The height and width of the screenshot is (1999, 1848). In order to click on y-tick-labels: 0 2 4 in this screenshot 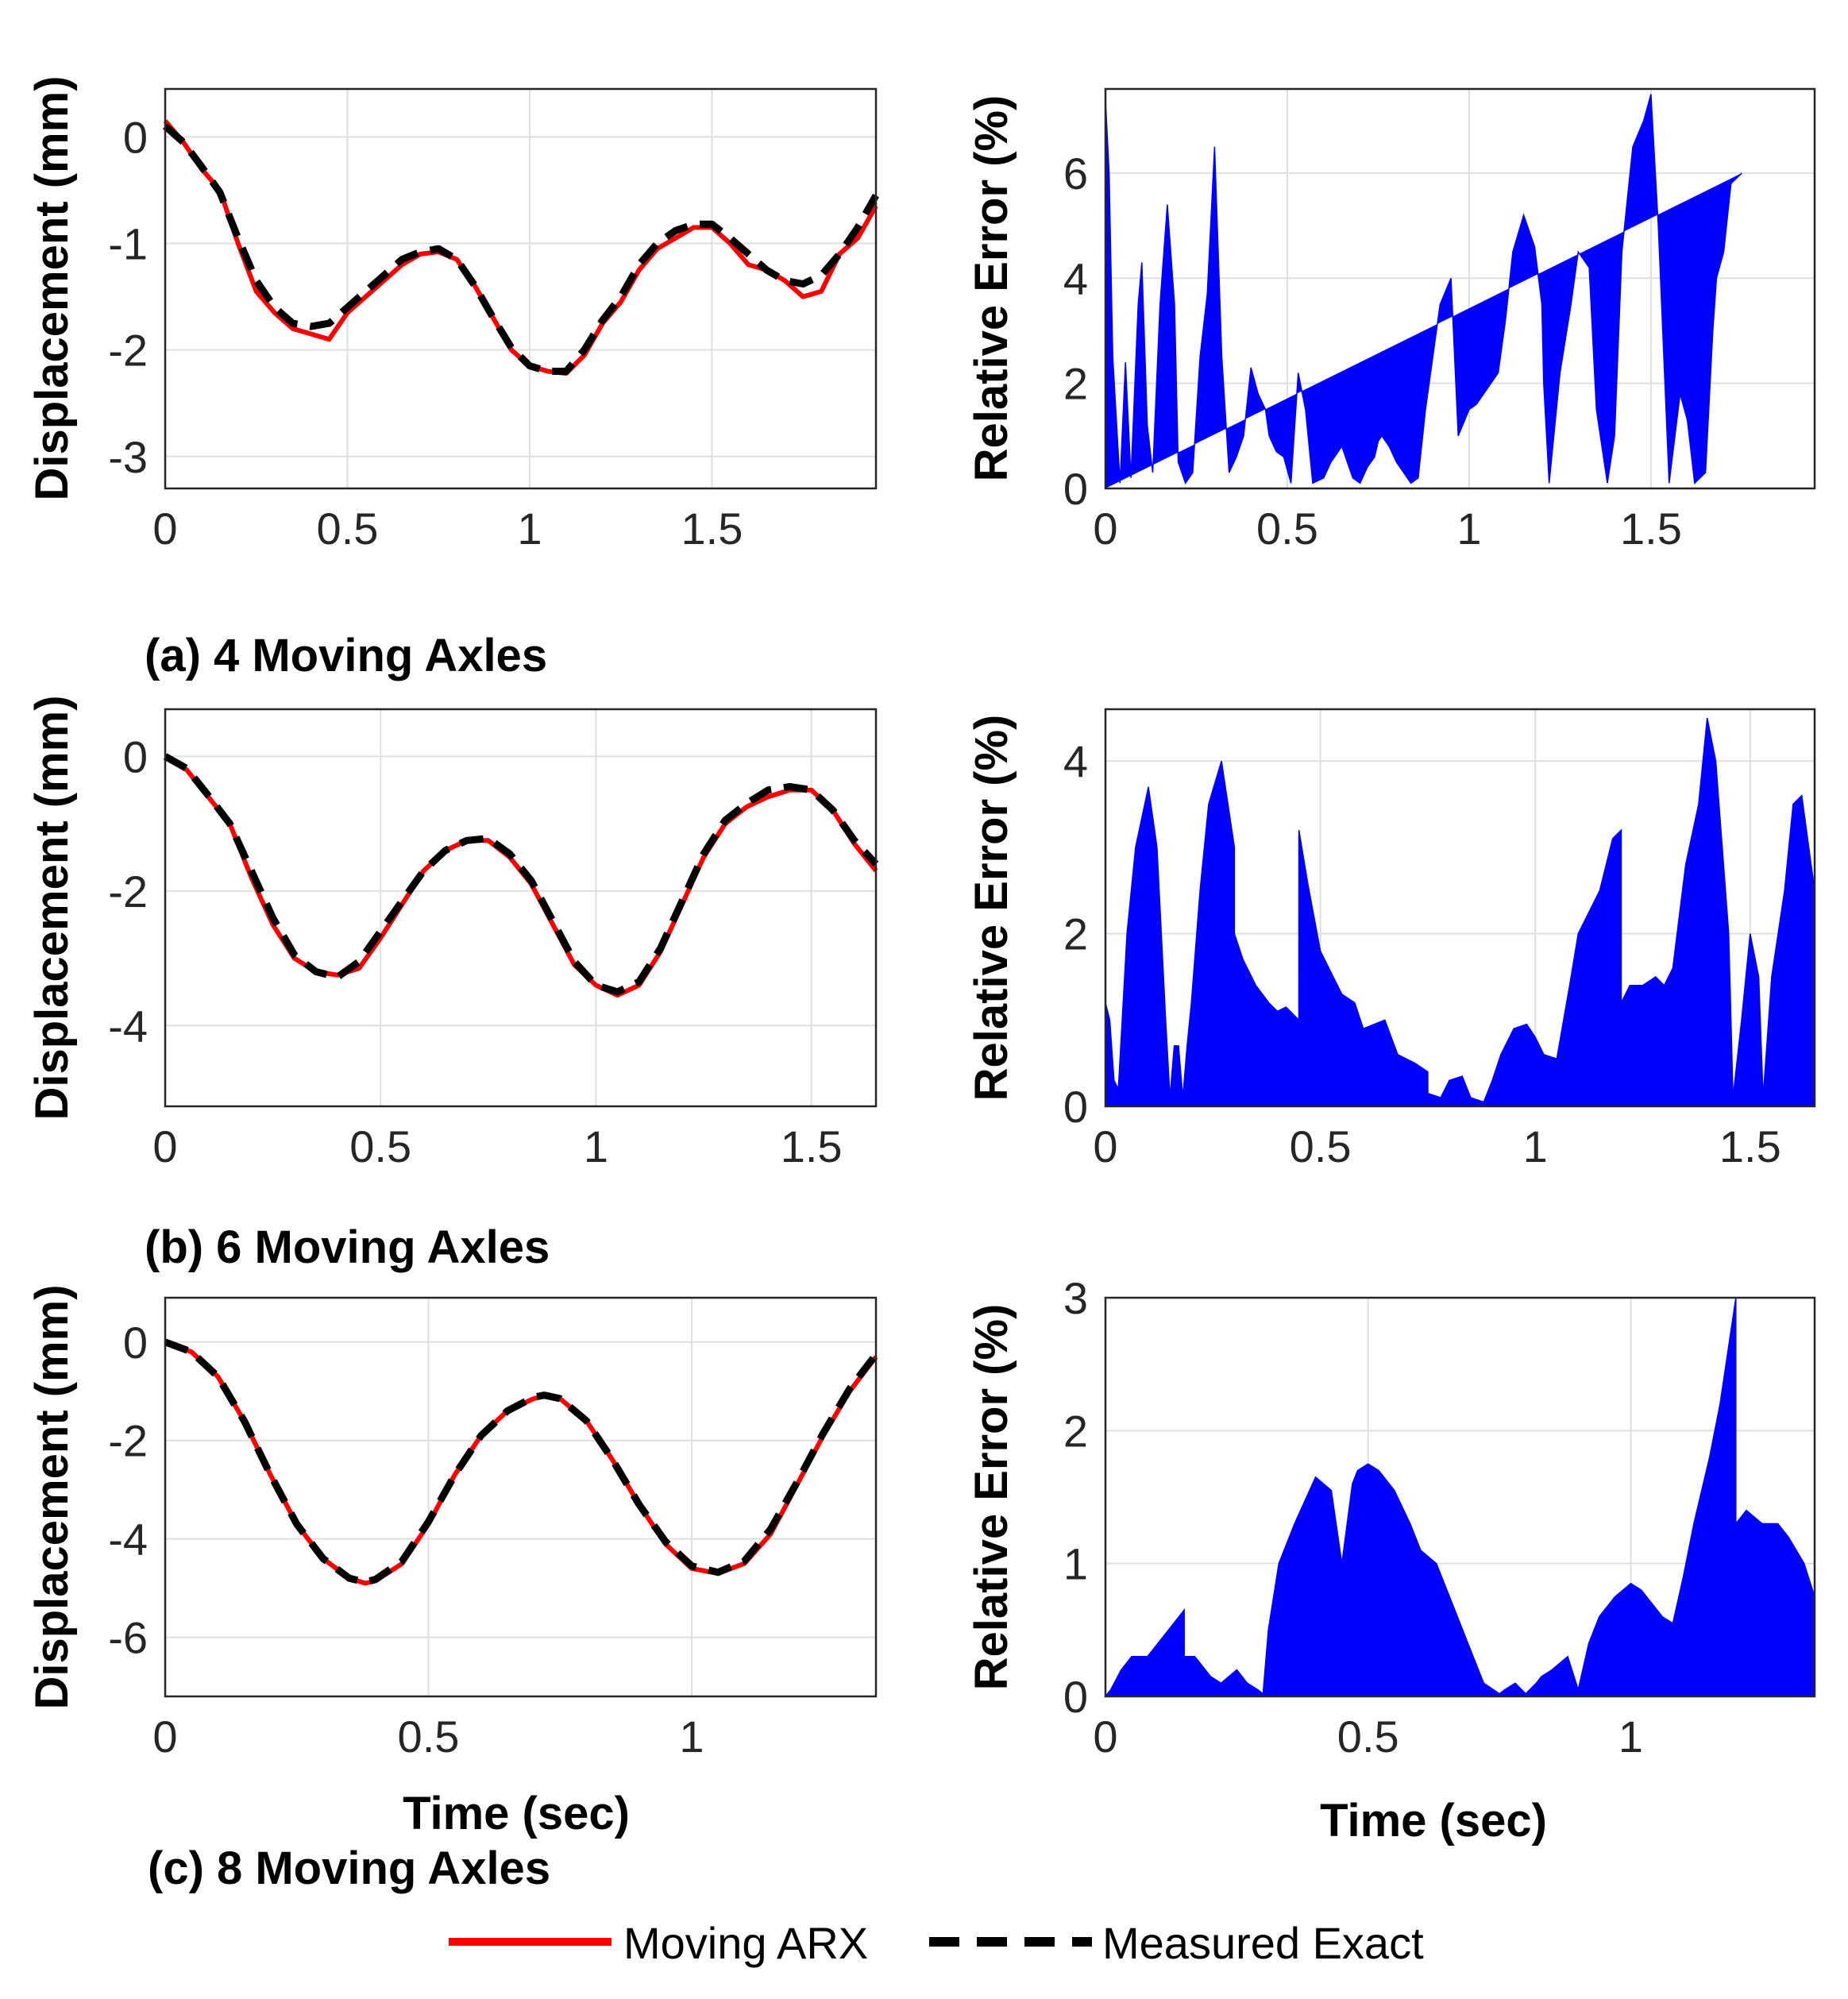, I will do `click(1075, 934)`.